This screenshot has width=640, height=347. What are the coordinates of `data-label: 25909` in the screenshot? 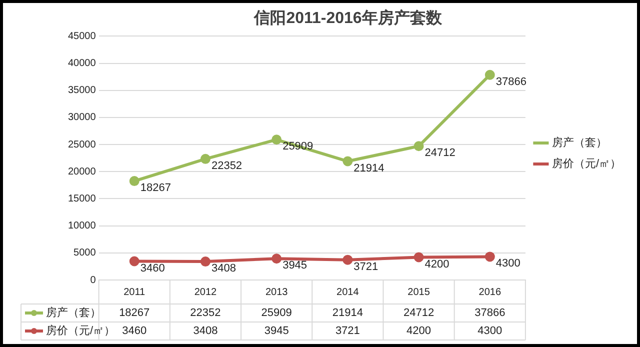 It's located at (276, 313).